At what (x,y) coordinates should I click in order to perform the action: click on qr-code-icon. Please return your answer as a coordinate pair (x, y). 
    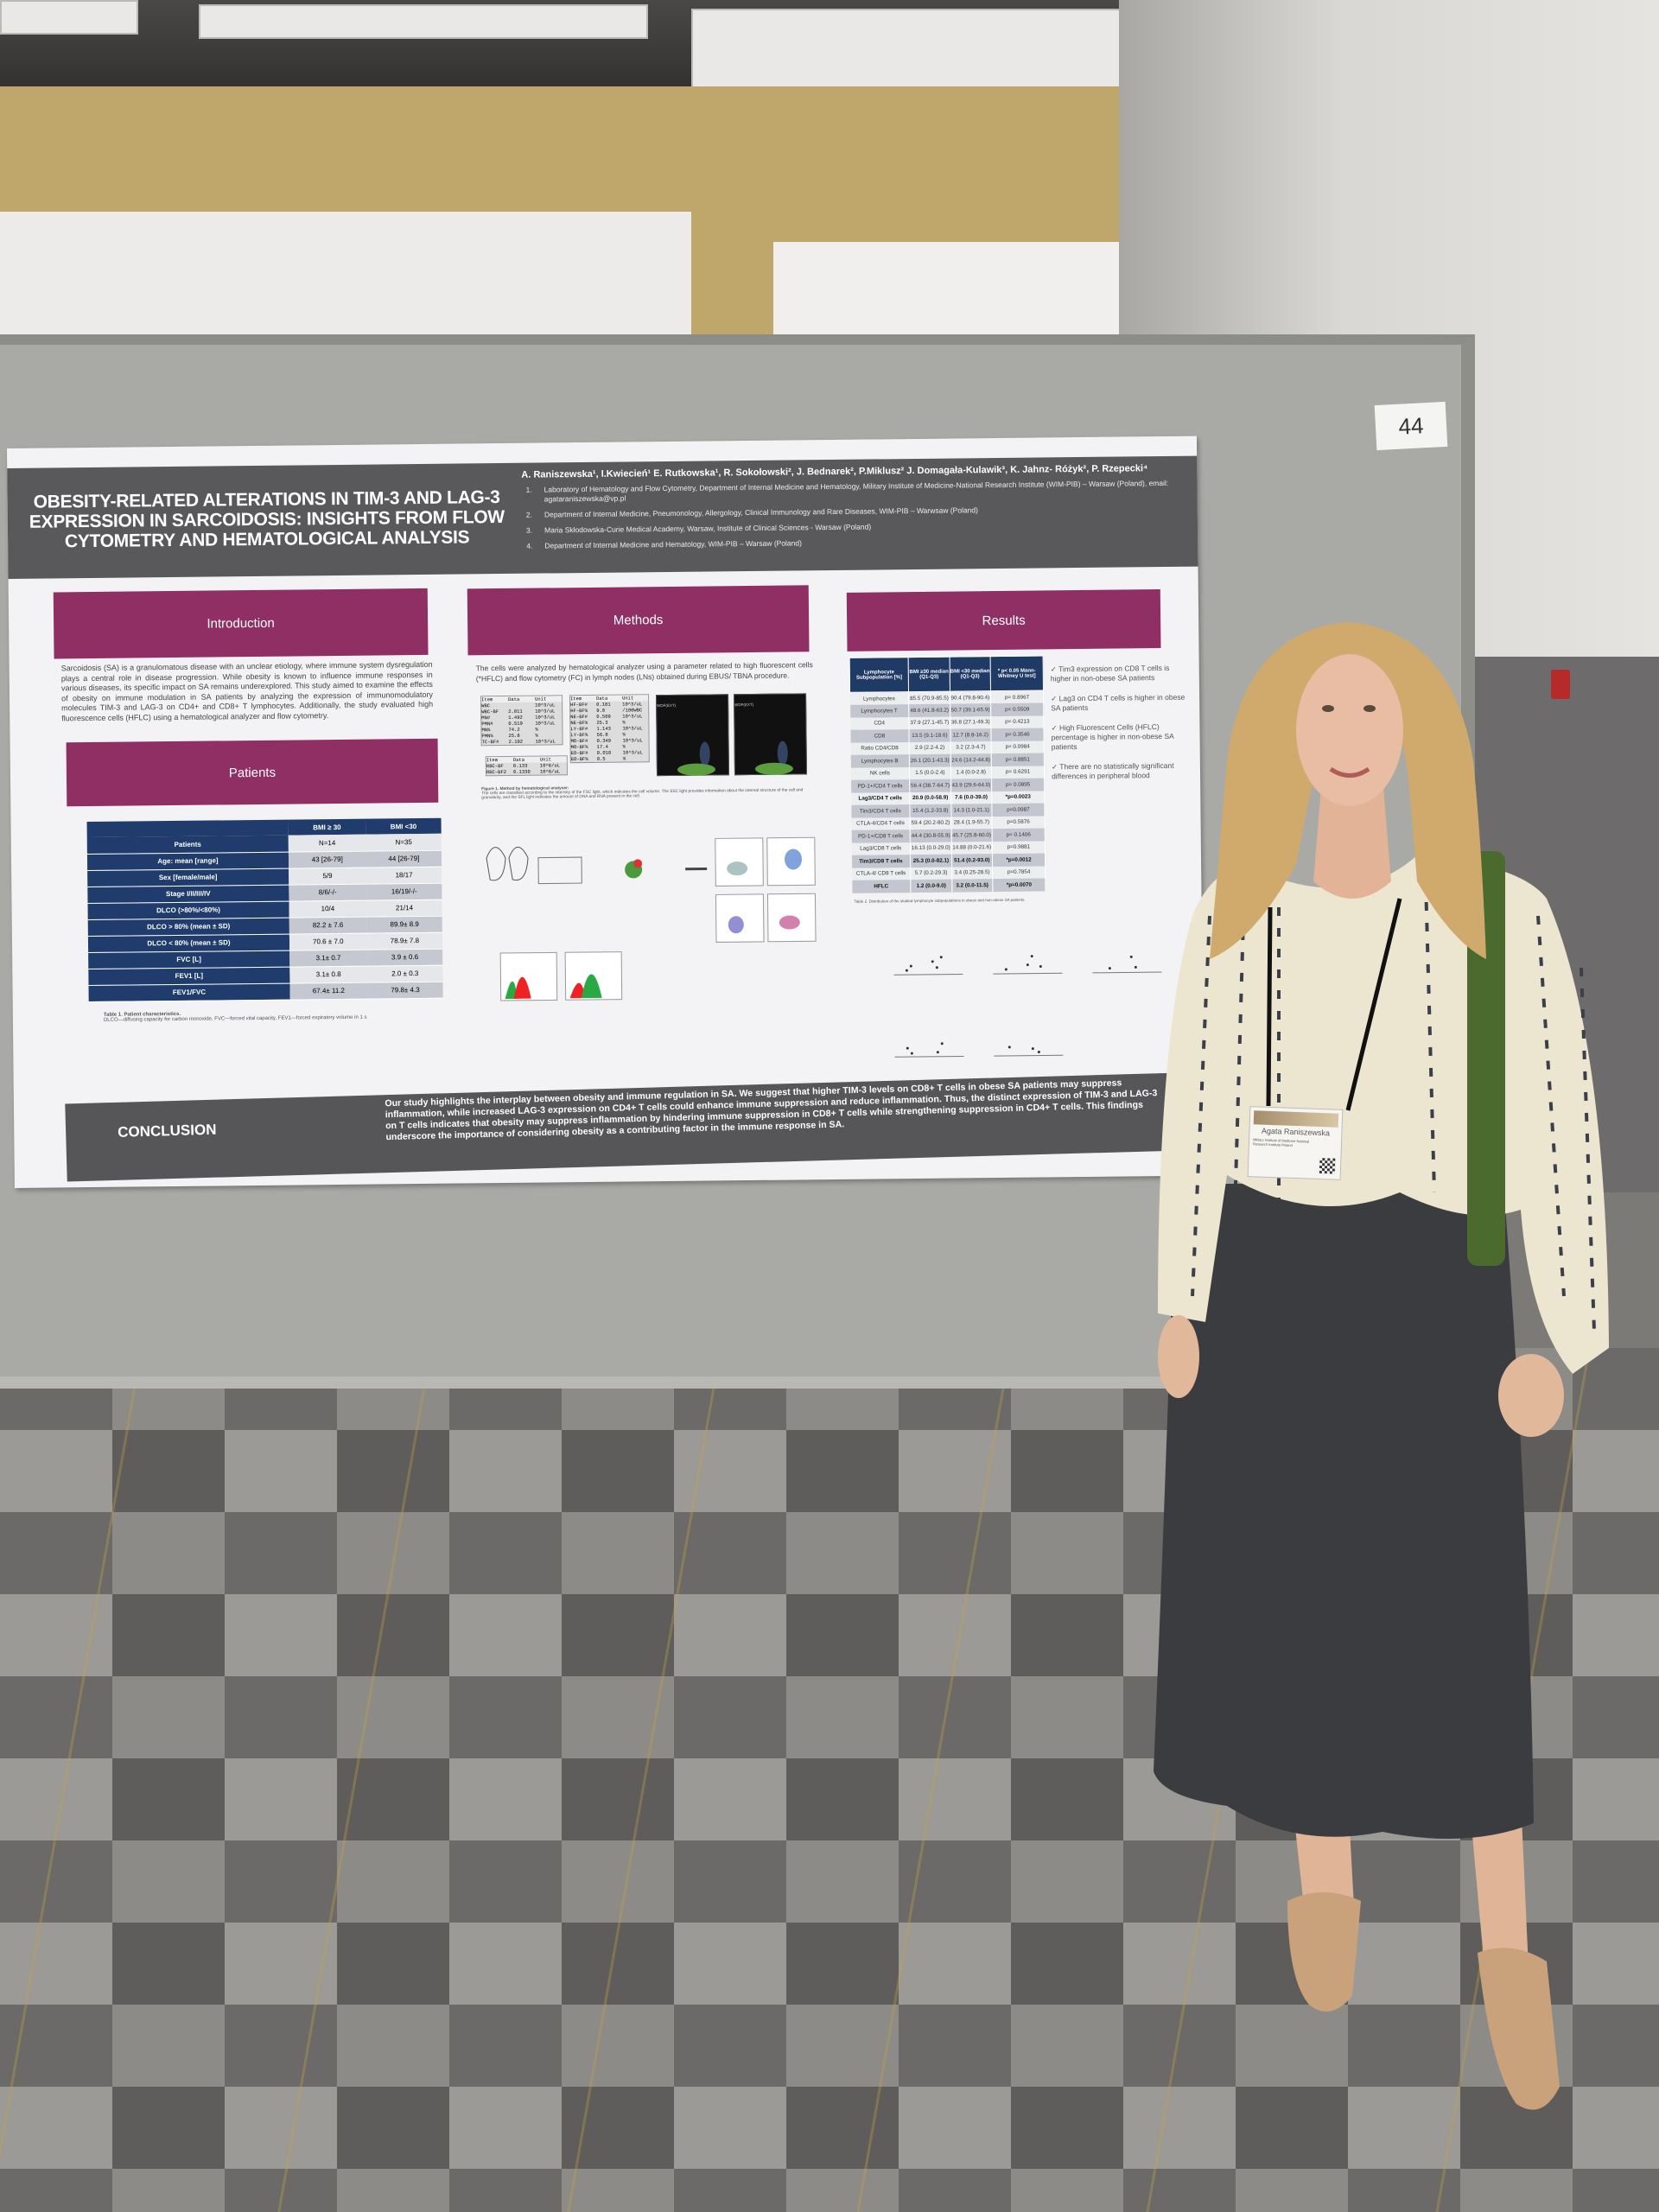
    Looking at the image, I should click on (1327, 1166).